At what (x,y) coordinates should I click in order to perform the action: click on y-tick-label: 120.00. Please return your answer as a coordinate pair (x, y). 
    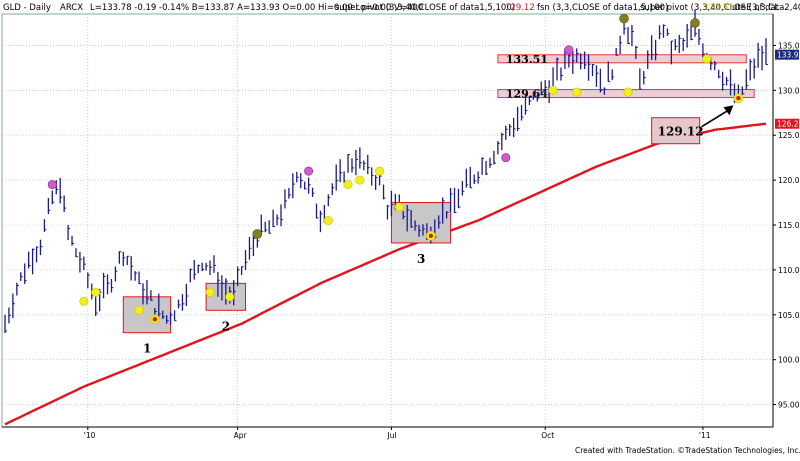
    Looking at the image, I should click on (789, 180).